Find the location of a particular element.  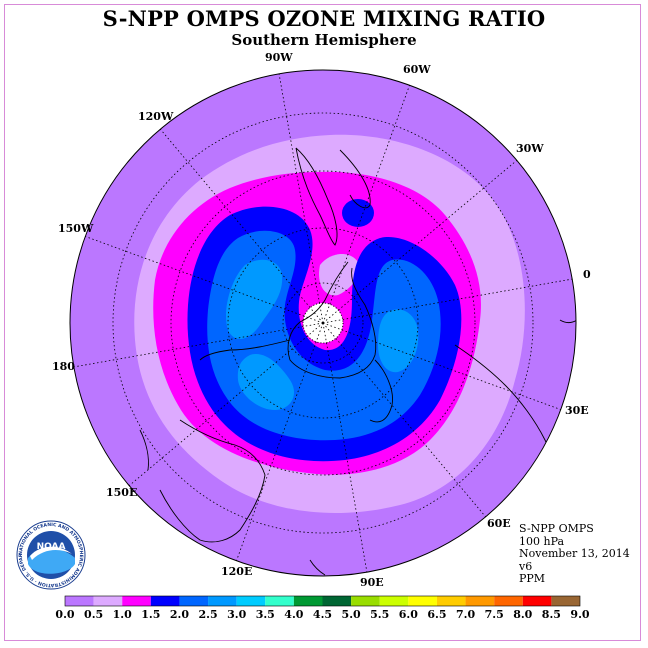

coast-south-america is located at coordinates (316, 196).